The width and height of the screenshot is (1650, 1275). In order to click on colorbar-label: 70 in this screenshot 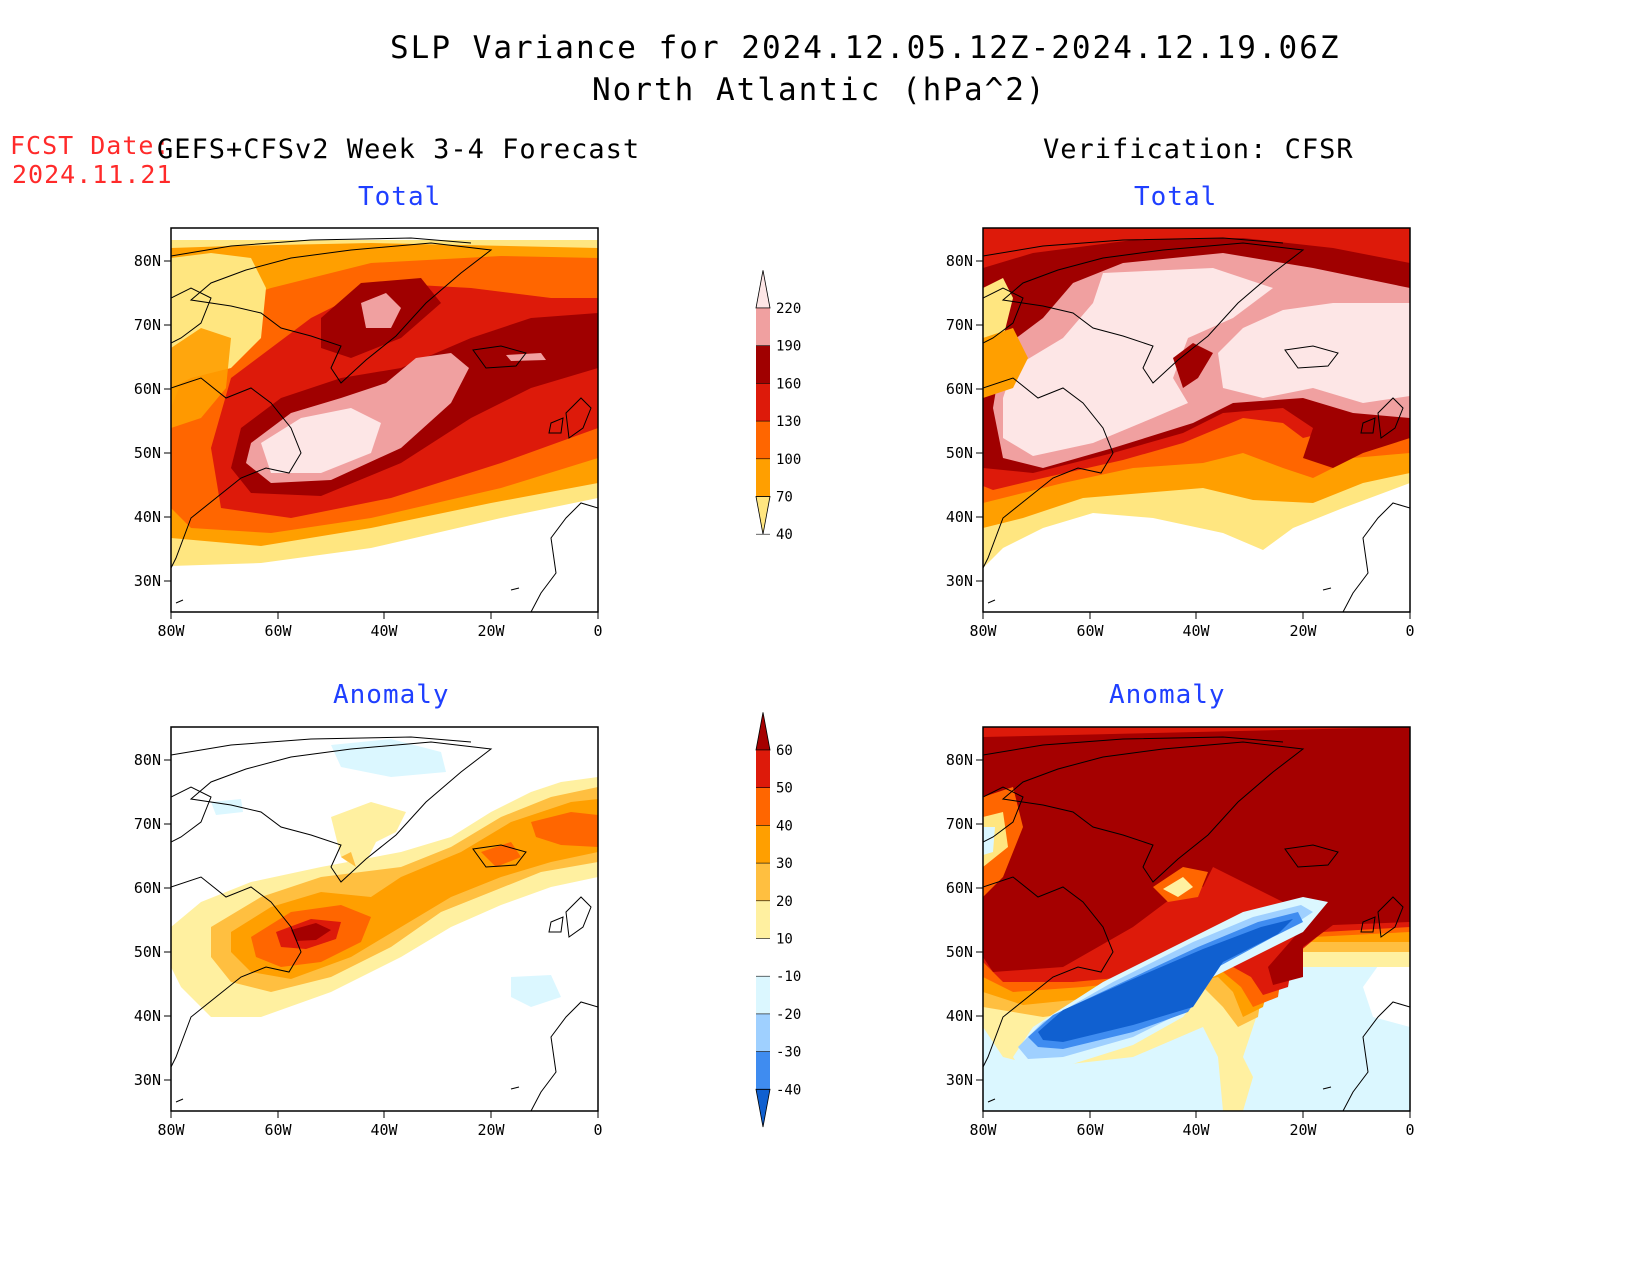, I will do `click(784, 498)`.